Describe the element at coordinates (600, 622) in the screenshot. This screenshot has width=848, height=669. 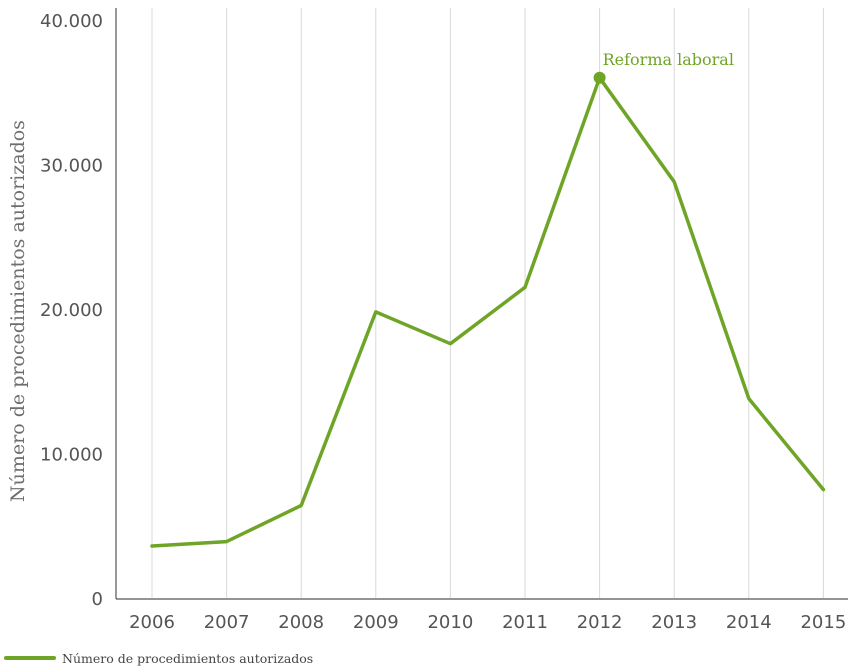
I see `x-tick-label: 2012` at that location.